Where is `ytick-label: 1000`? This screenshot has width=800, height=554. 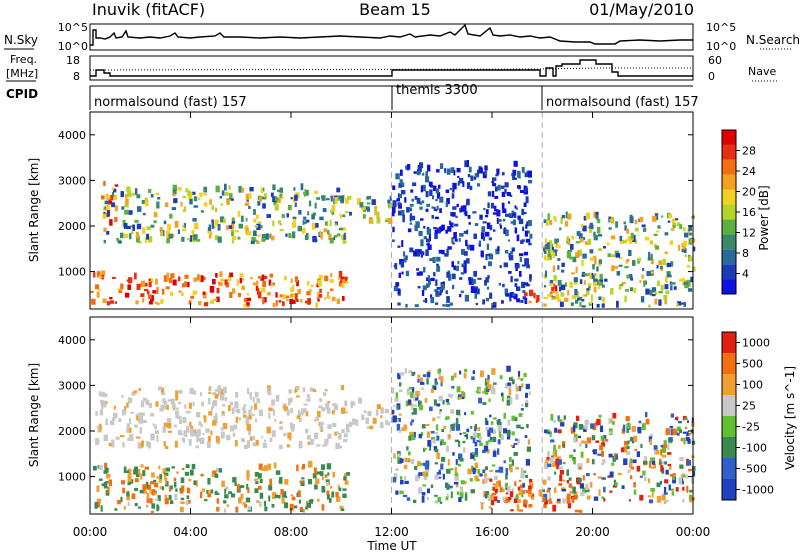 ytick-label: 1000 is located at coordinates (72, 477).